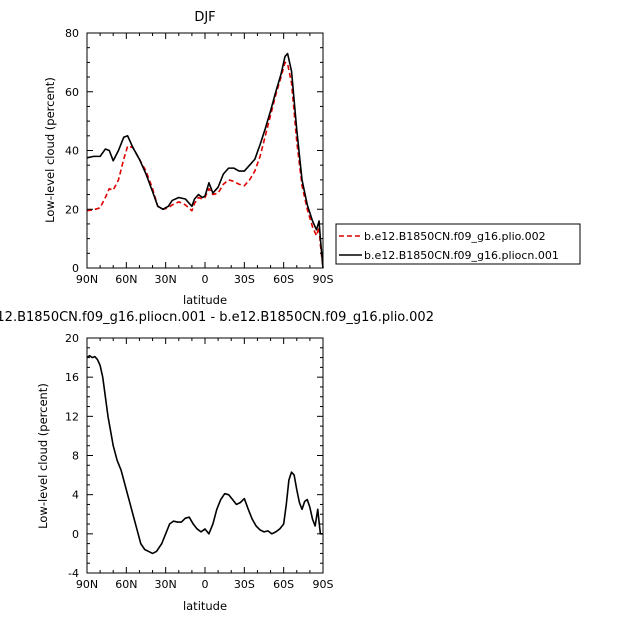 The width and height of the screenshot is (619, 618). Describe the element at coordinates (72, 377) in the screenshot. I see `y-tick-label: 16` at that location.